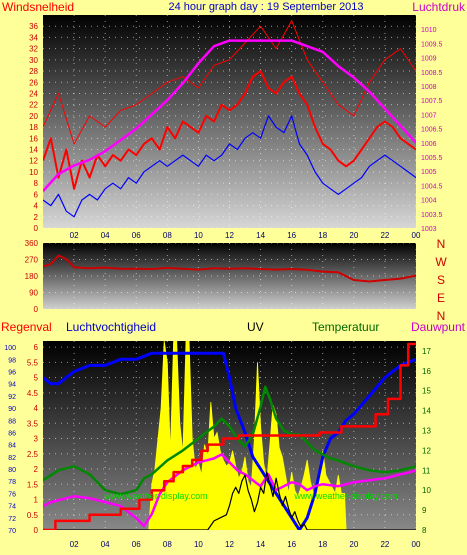 This screenshot has width=467, height=555. I want to click on wind-tick-label: 16, so click(33, 138).